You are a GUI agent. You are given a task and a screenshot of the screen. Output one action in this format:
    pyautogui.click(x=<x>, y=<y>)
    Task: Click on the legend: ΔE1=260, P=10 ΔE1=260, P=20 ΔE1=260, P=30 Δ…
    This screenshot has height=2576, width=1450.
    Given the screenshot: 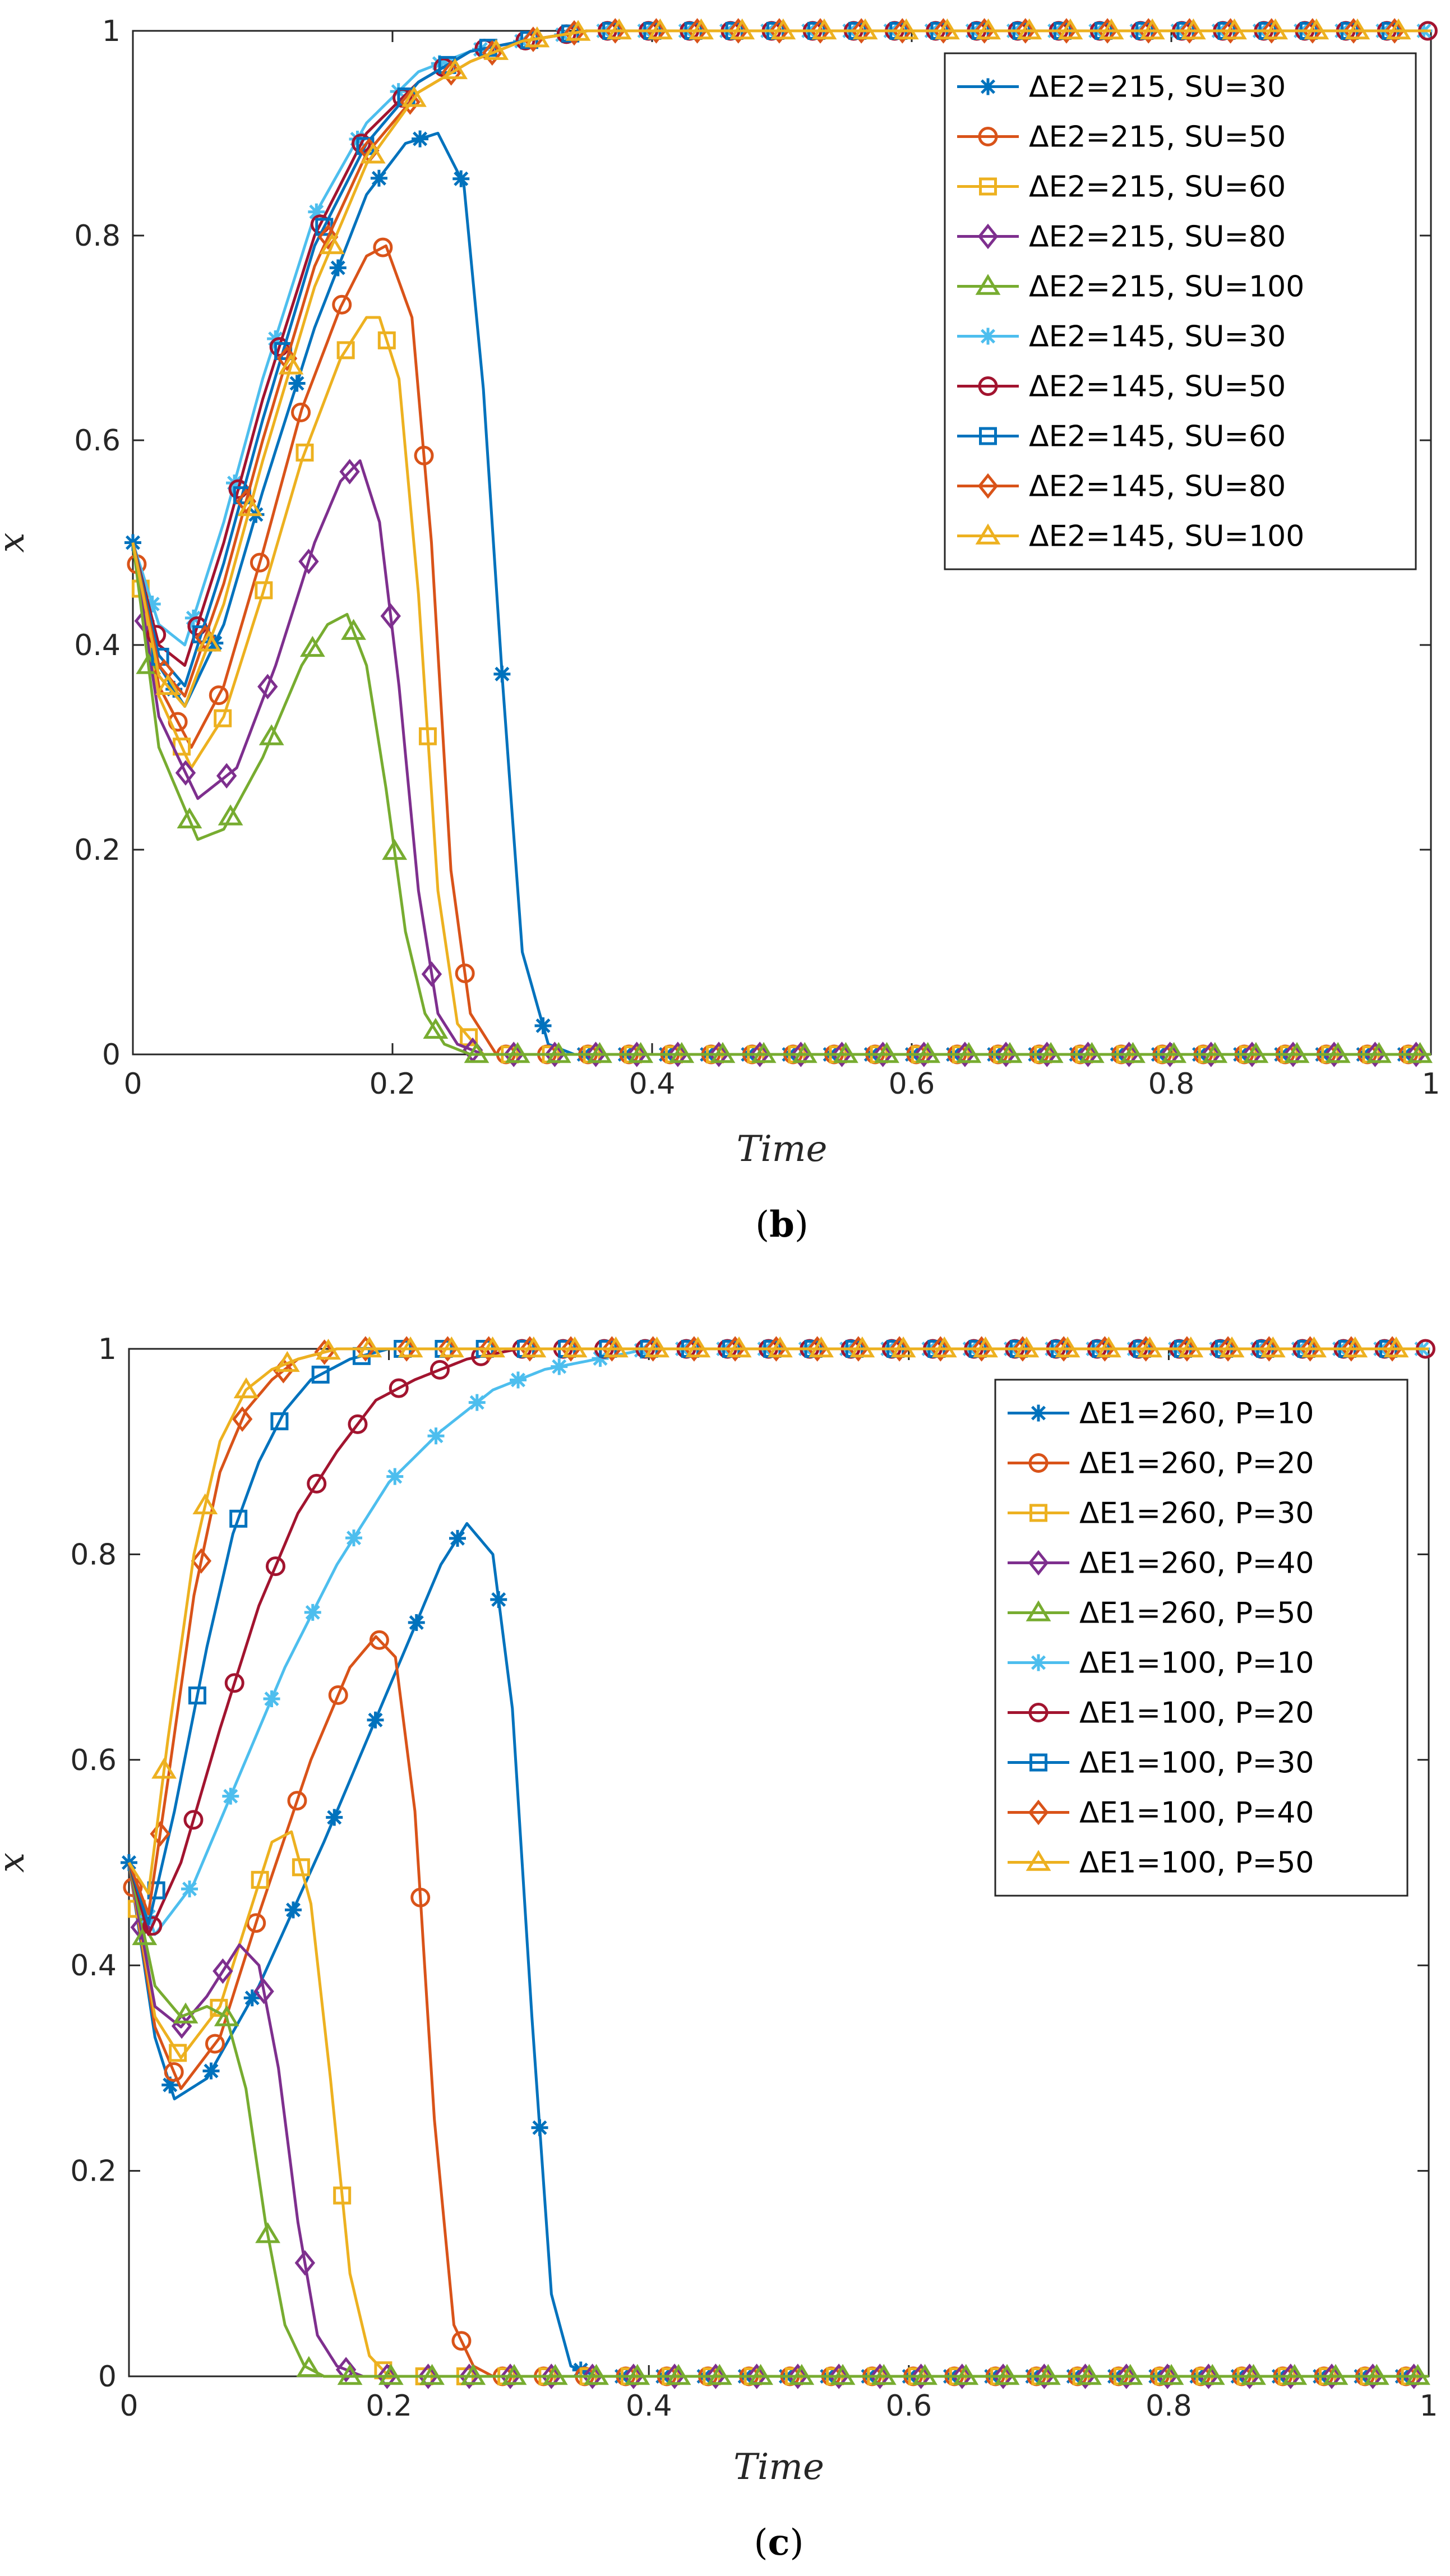 What is the action you would take?
    pyautogui.click(x=1201, y=1638)
    